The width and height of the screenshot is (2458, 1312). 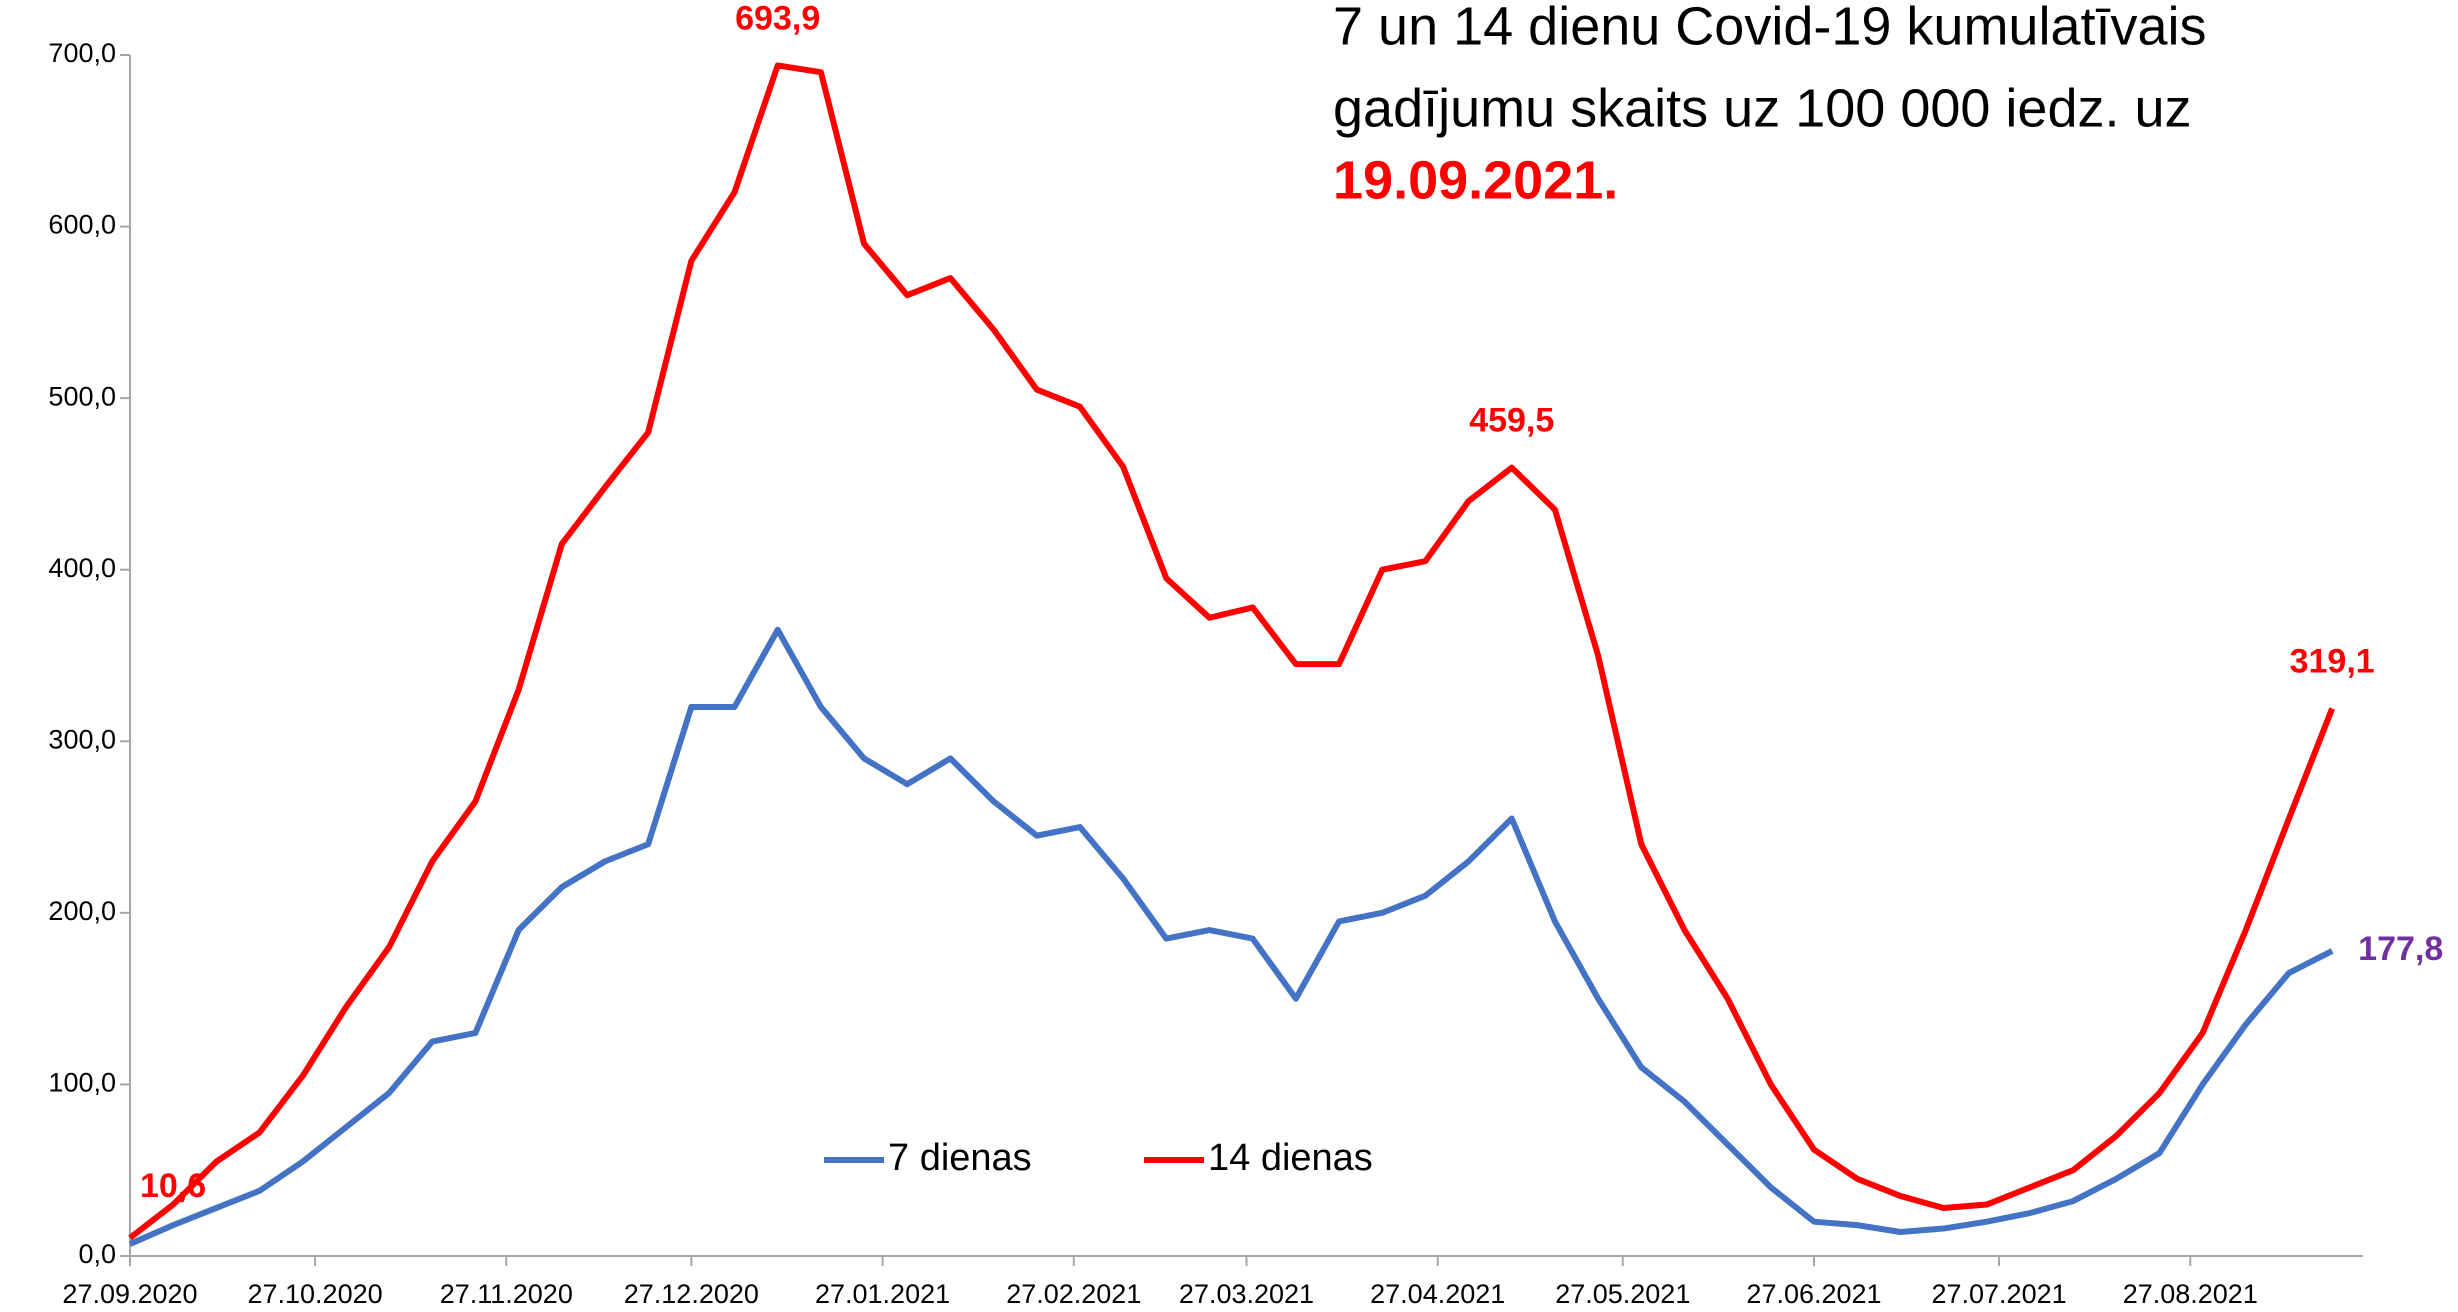 What do you see at coordinates (506, 1294) in the screenshot?
I see `x-tick-label: 27.11.2020` at bounding box center [506, 1294].